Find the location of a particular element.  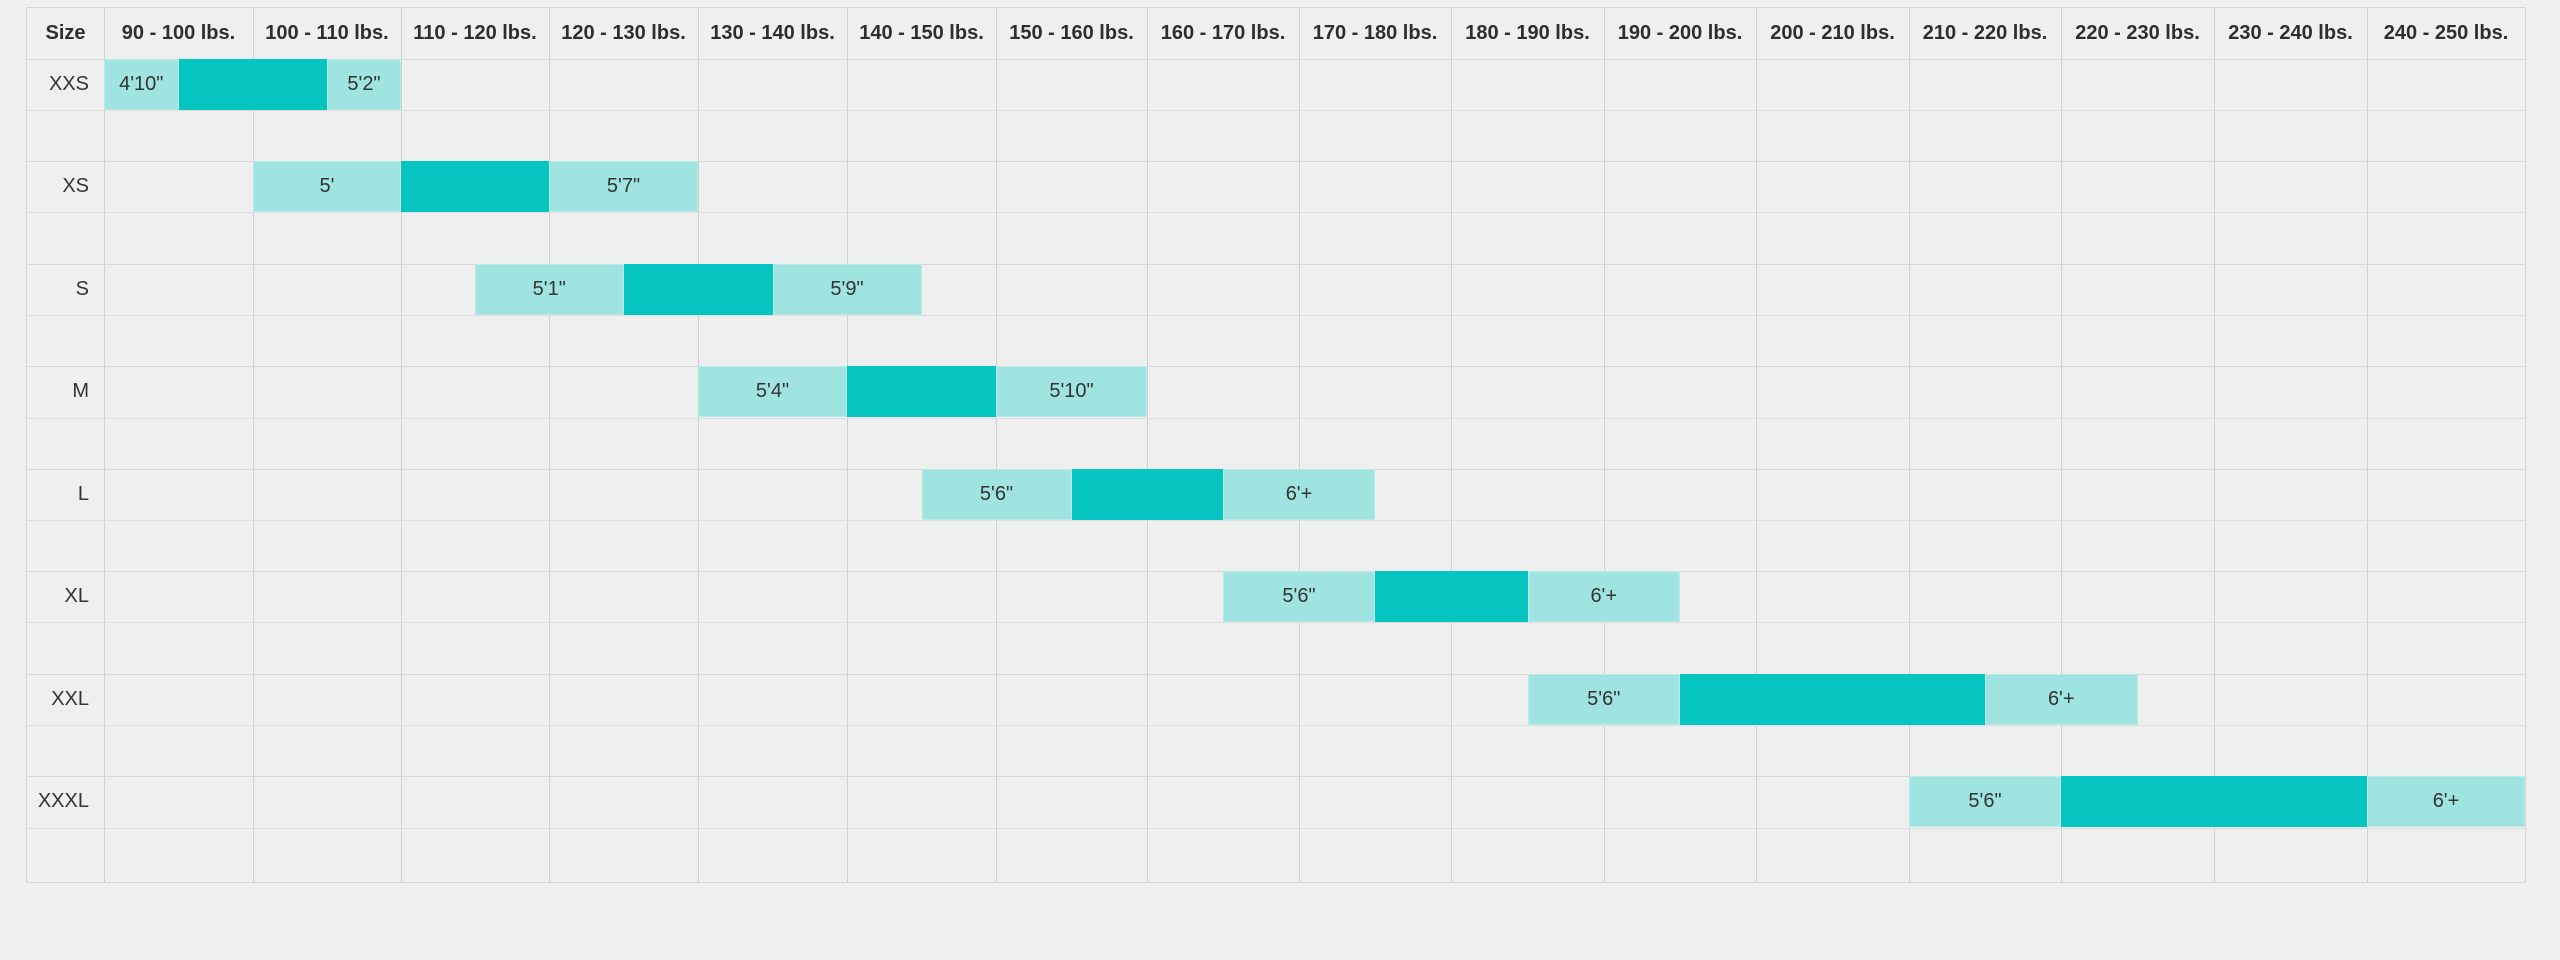

min-height-cell: 4'10" is located at coordinates (141, 84).